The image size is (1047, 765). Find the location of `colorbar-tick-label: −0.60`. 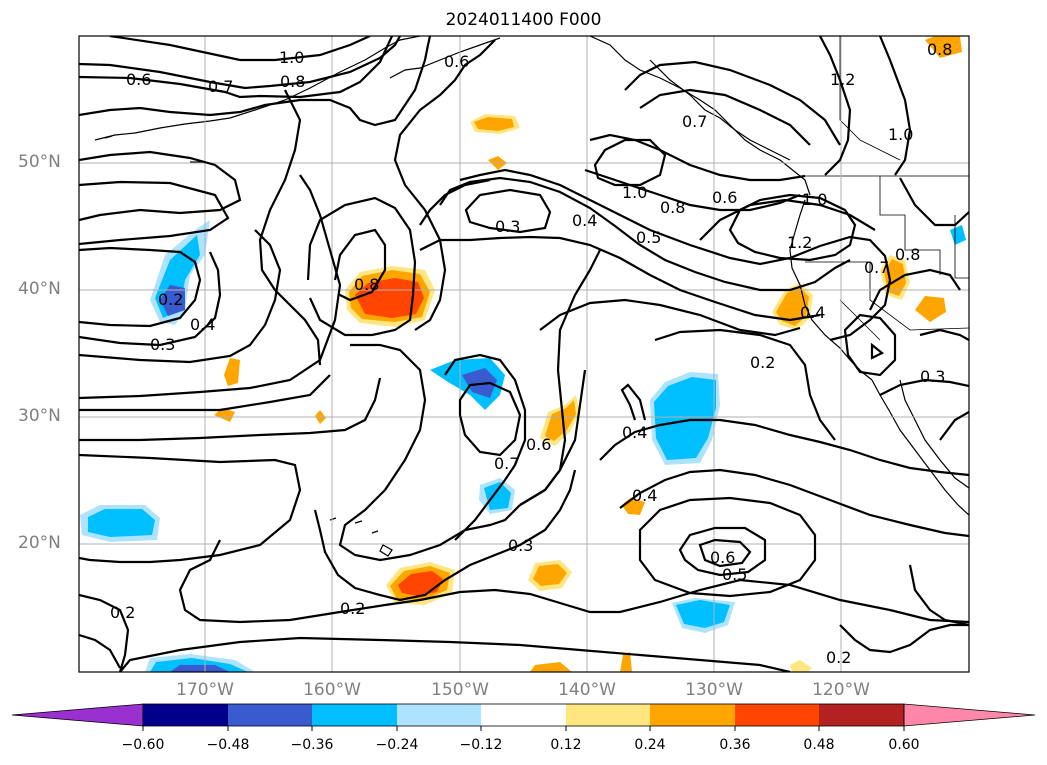

colorbar-tick-label: −0.60 is located at coordinates (143, 745).